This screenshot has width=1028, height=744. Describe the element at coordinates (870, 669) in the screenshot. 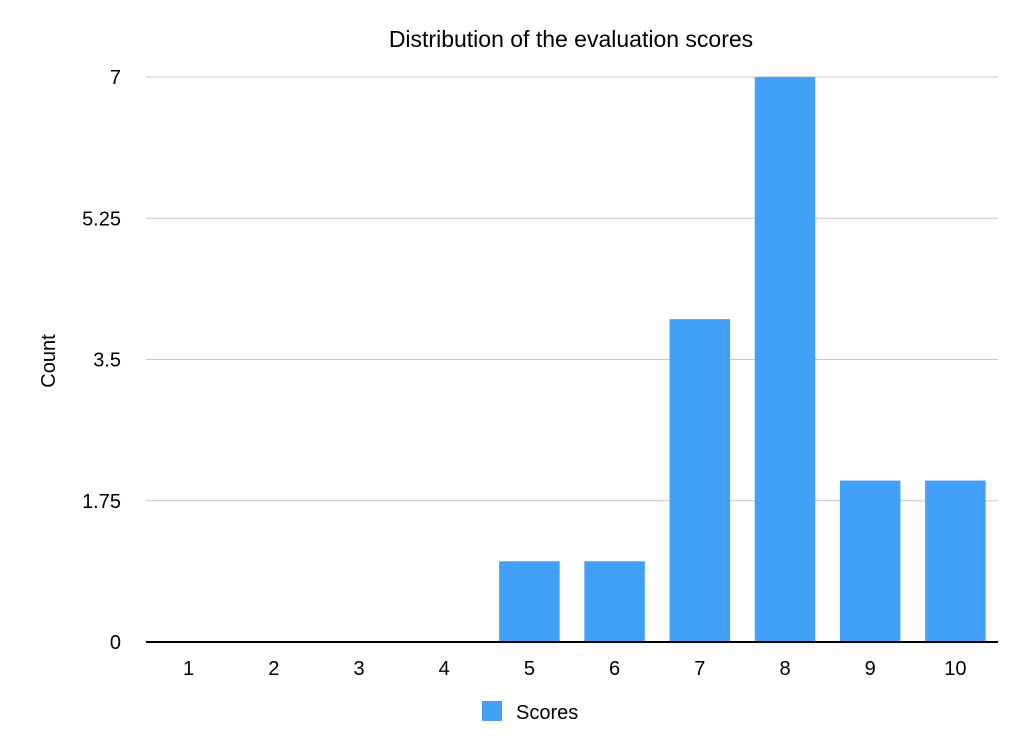

I see `x-tick-label: 9` at that location.